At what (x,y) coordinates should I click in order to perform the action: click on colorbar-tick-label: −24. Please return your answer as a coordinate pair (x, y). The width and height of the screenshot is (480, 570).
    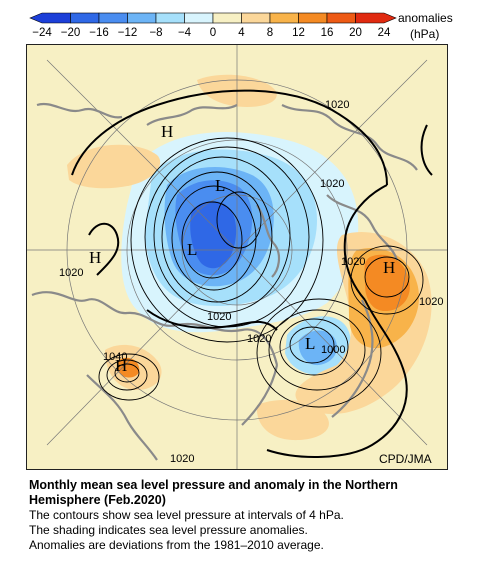
    Looking at the image, I should click on (42, 33).